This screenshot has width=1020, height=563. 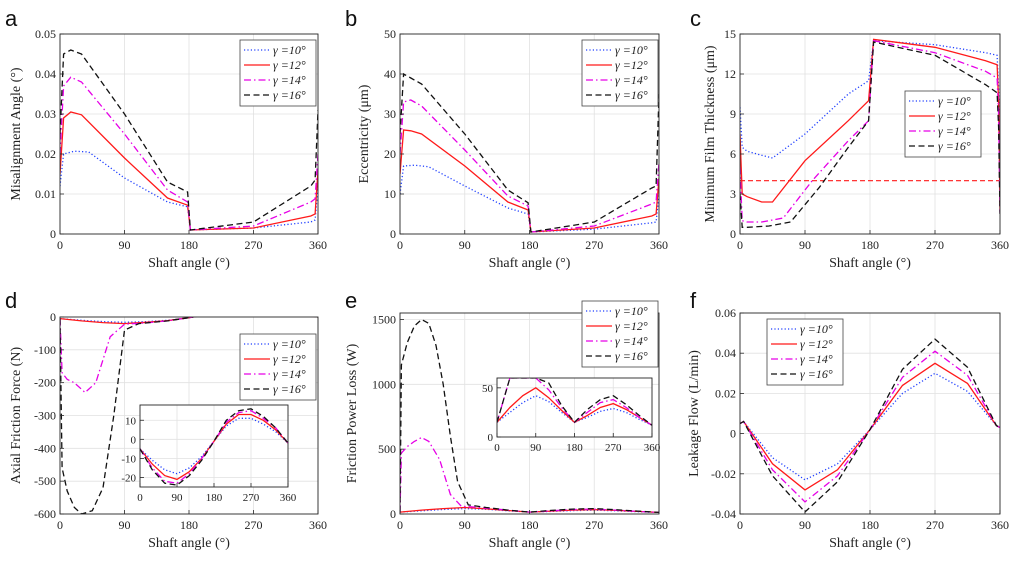 I want to click on panel-b-legend-entry: γ =12°, so click(x=631, y=65).